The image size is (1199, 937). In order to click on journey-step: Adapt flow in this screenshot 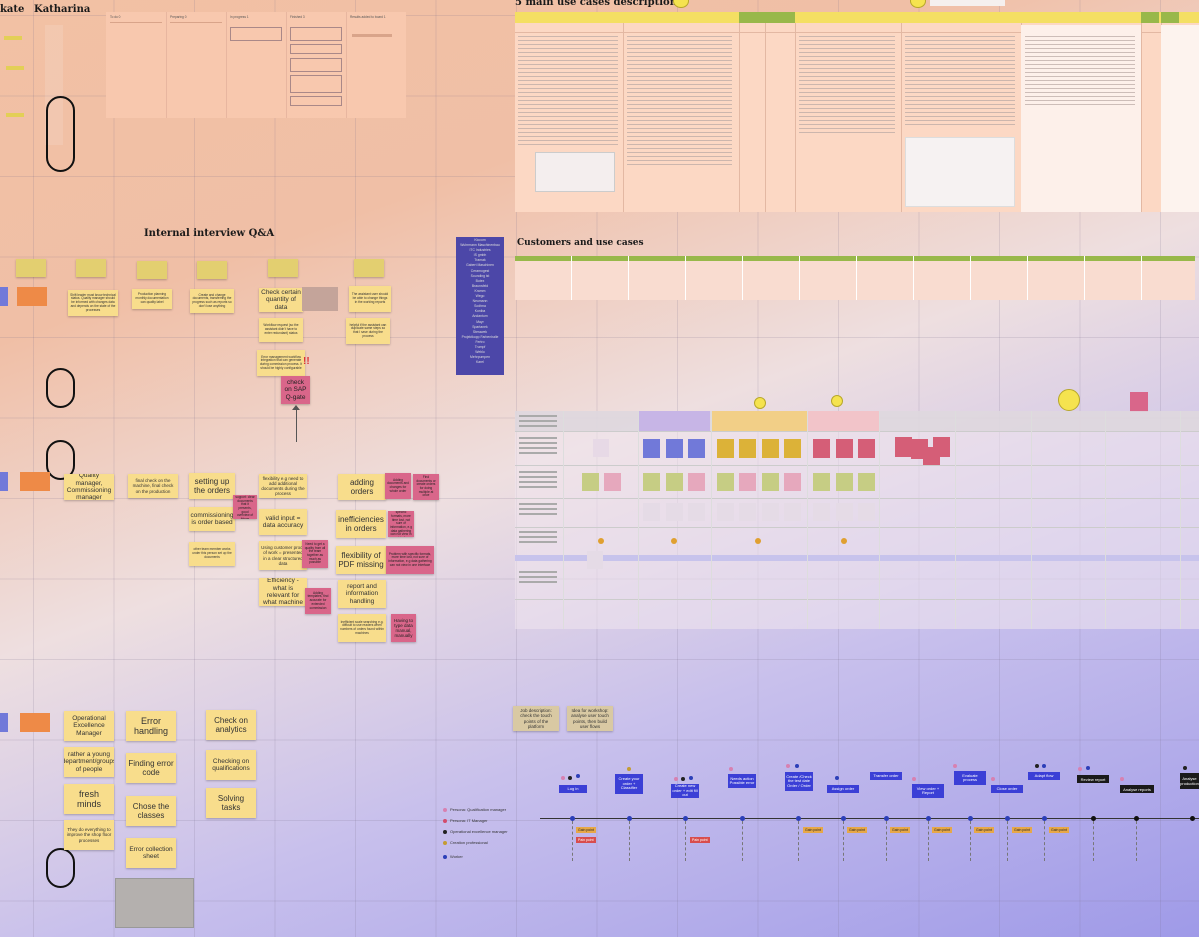, I will do `click(1044, 776)`.